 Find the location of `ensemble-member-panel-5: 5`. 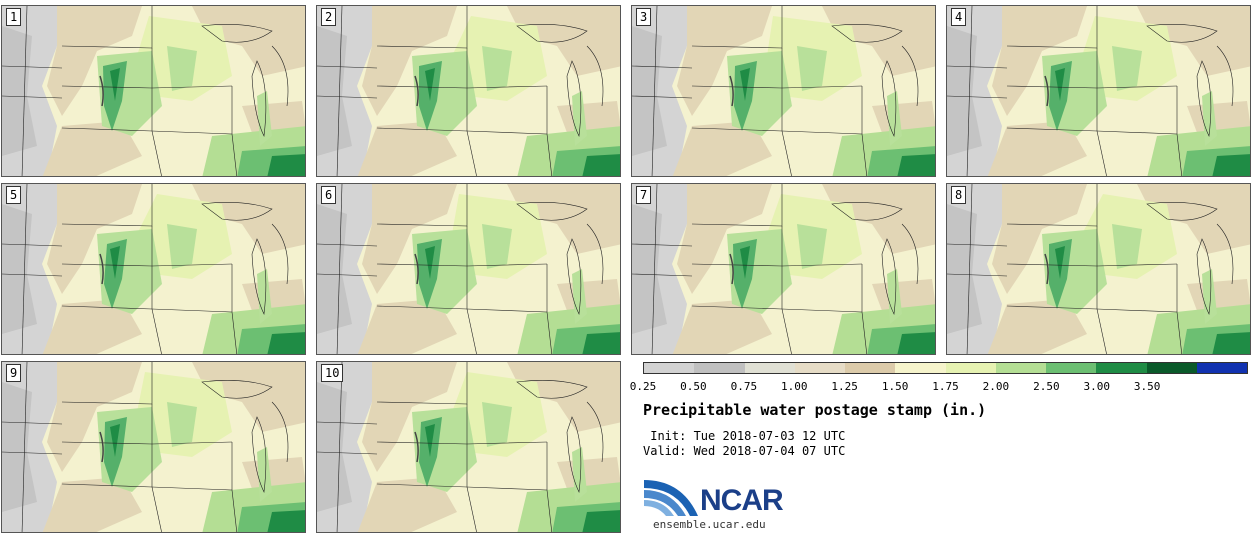

ensemble-member-panel-5: 5 is located at coordinates (153, 269).